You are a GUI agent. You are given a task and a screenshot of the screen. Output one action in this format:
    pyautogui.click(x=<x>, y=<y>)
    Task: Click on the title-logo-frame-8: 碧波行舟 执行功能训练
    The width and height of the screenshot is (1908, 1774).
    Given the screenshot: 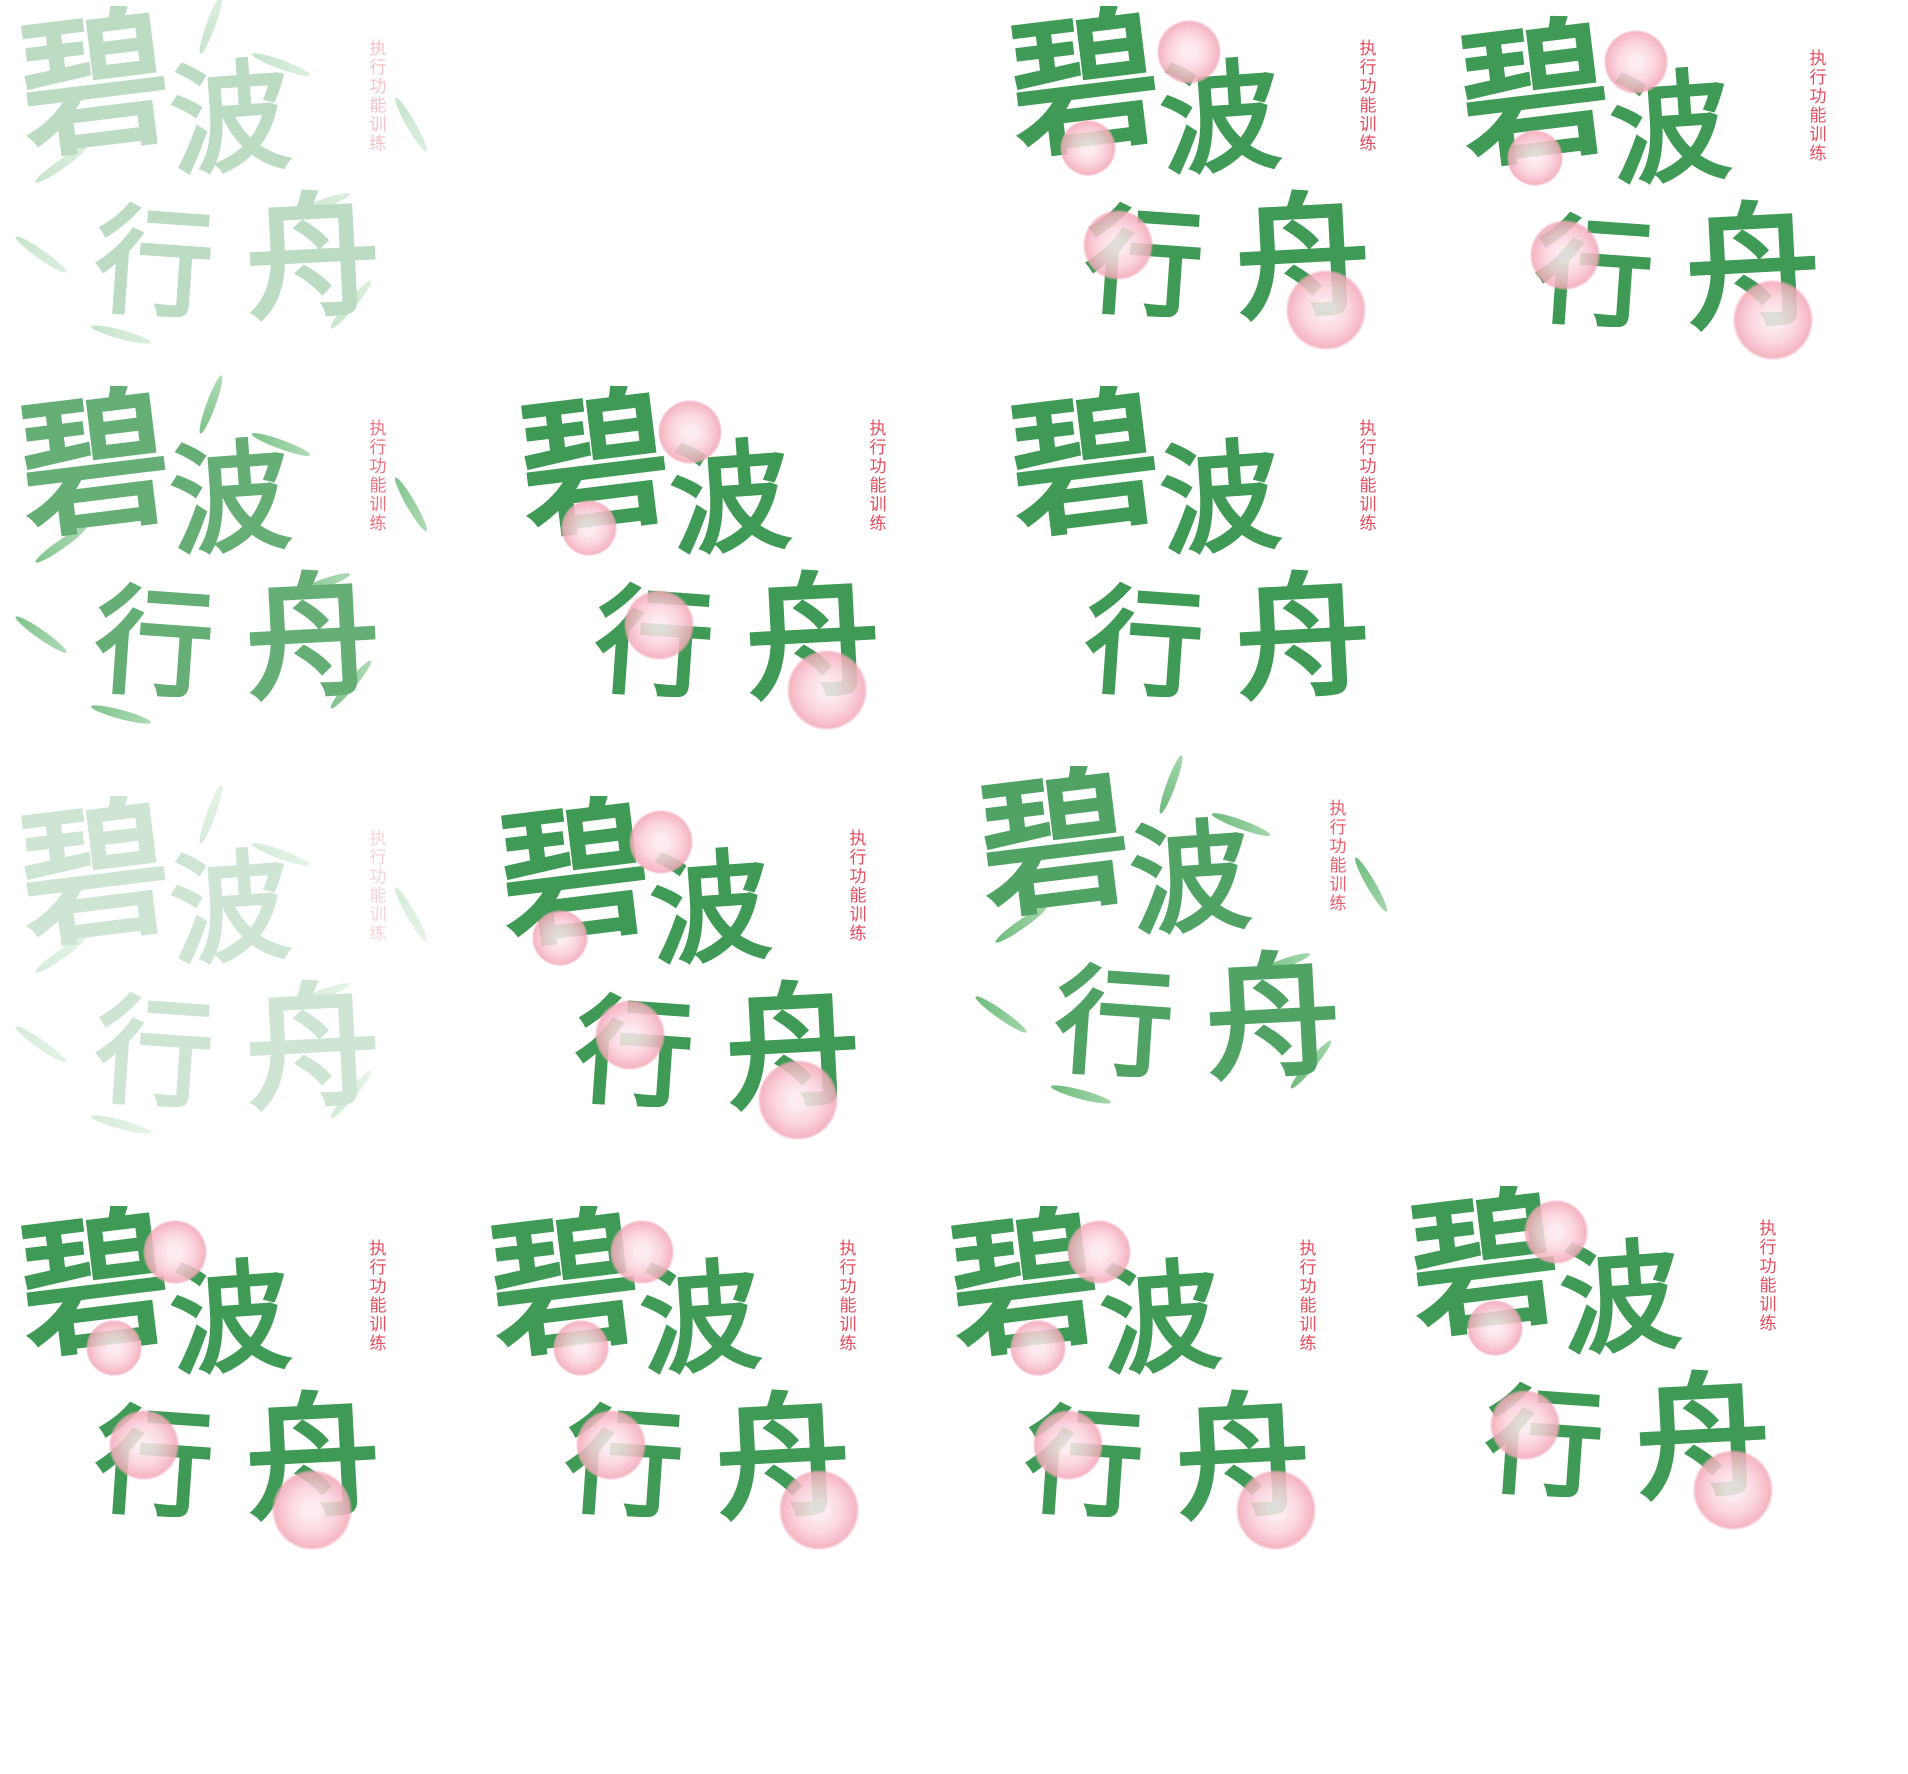 What is the action you would take?
    pyautogui.click(x=710, y=979)
    